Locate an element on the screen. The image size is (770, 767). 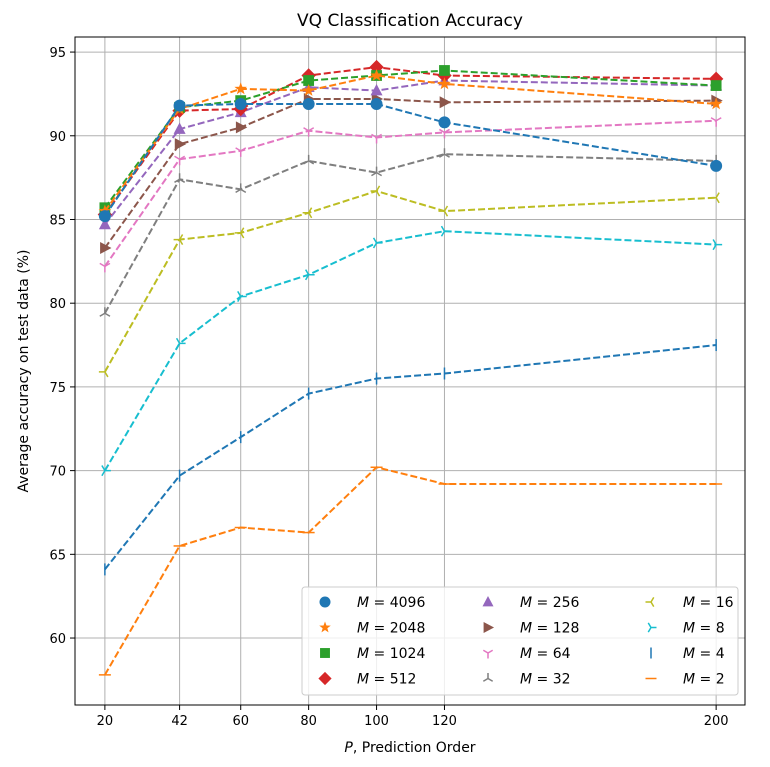
legend-item: M = 1024 is located at coordinates (372, 654).